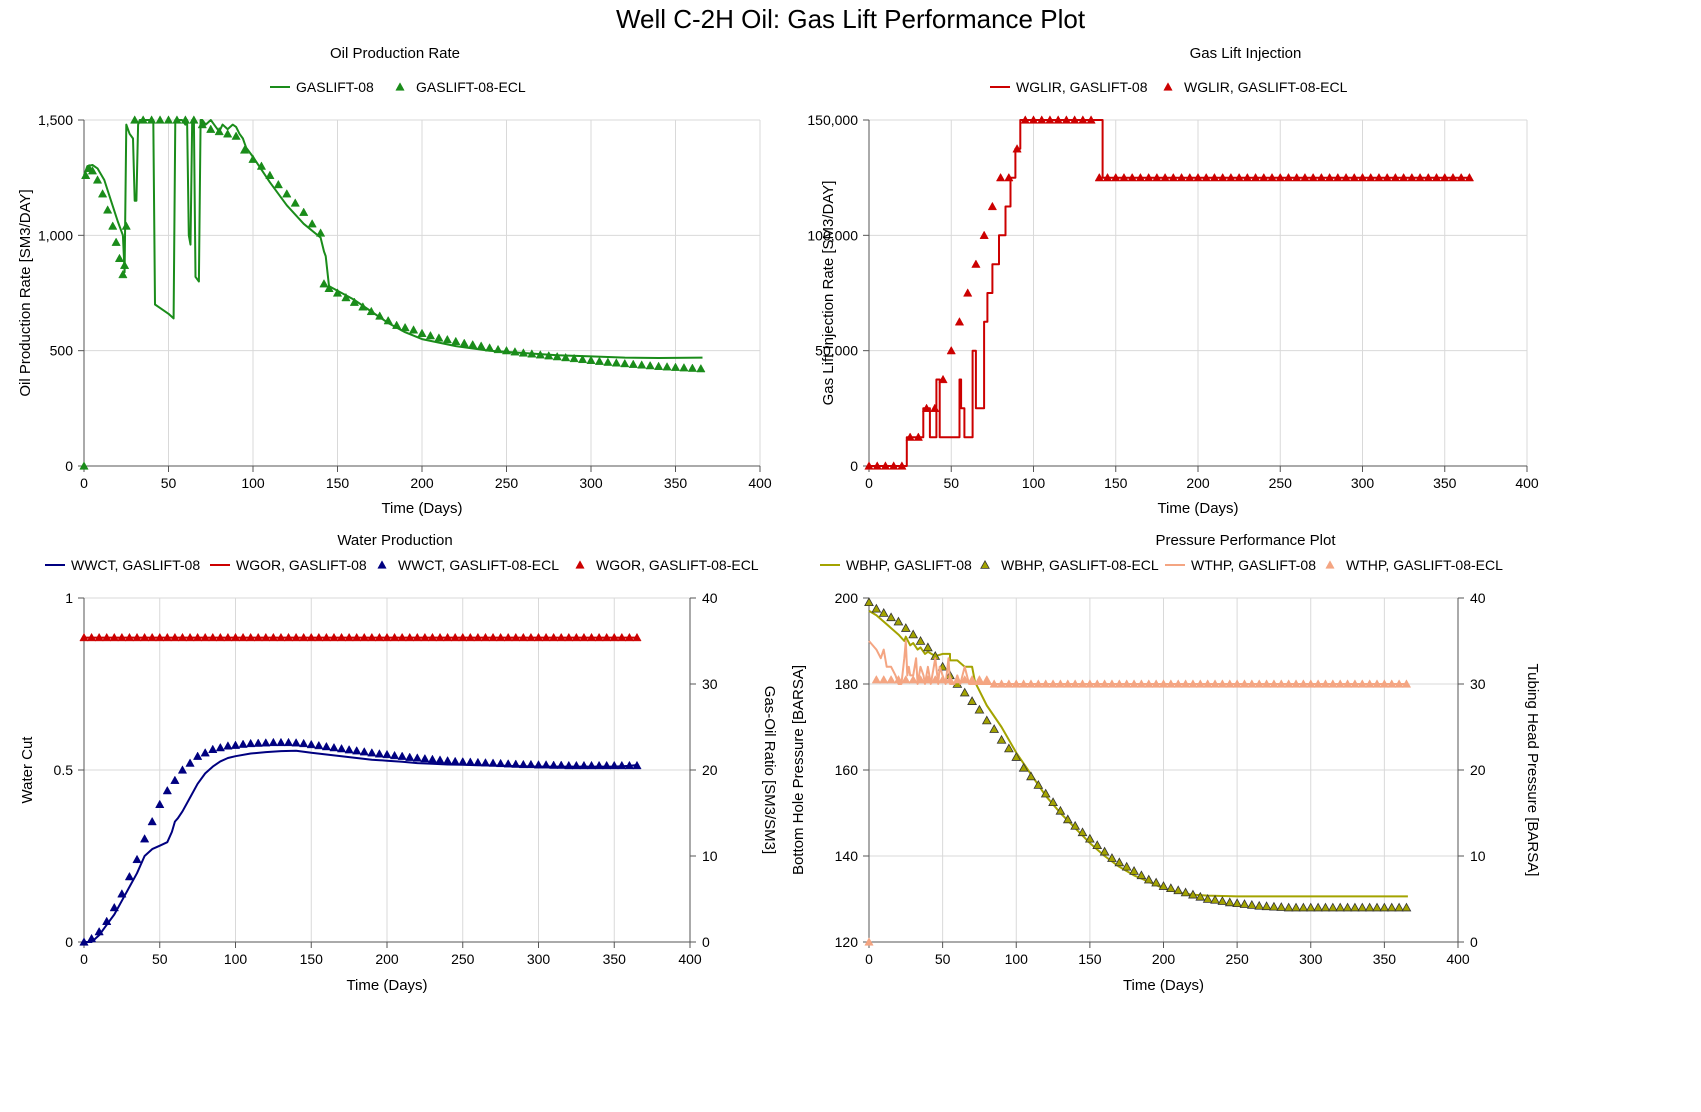  Describe the element at coordinates (828, 293) in the screenshot. I see `y-axis-label: Gas Lift Injection Rate [SM3/DAY]` at that location.